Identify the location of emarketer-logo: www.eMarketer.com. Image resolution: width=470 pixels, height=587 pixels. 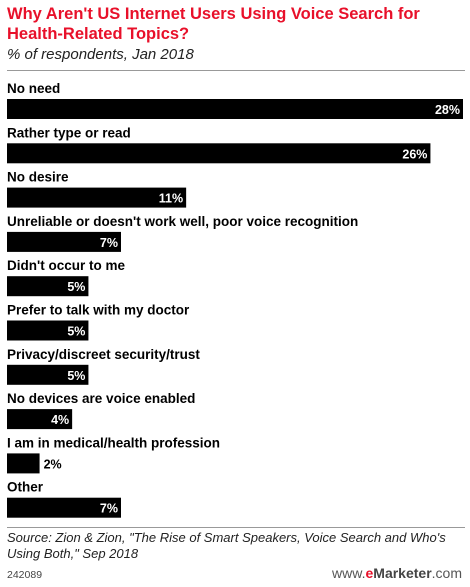
(397, 573).